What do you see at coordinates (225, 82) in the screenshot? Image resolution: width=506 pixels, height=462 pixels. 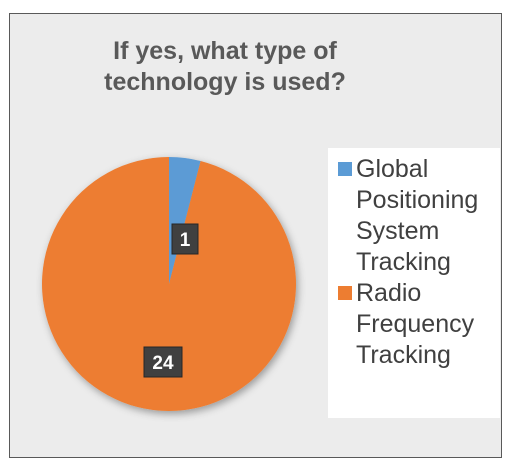 I see `chart-title-line-2: technology is used?` at bounding box center [225, 82].